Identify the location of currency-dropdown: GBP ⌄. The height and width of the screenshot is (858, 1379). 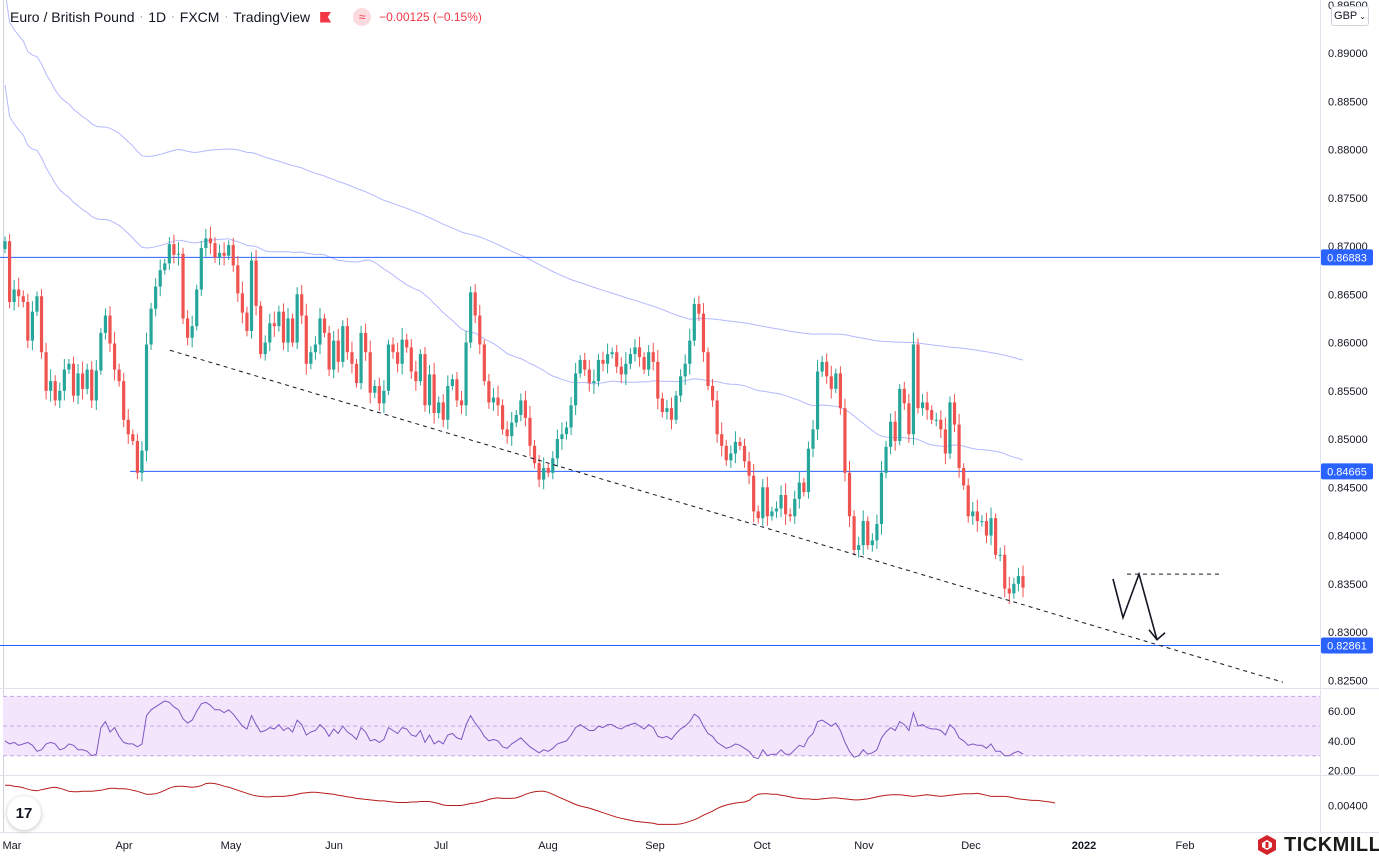
(1350, 16).